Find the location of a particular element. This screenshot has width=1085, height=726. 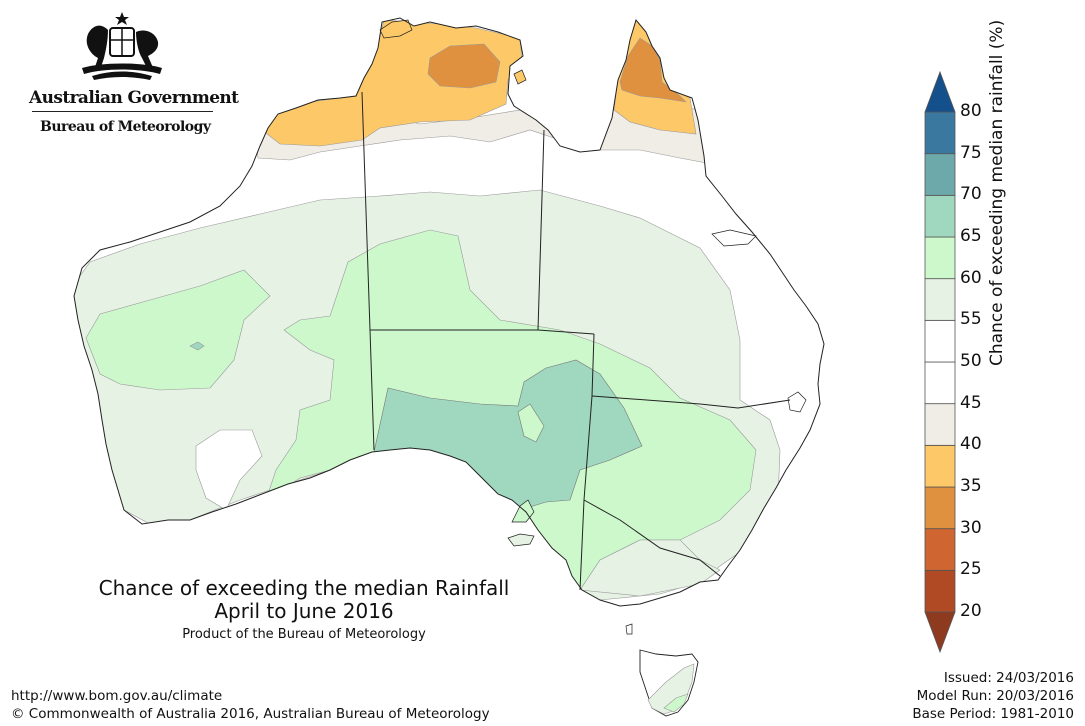

fraser-island is located at coordinates (734, 238).